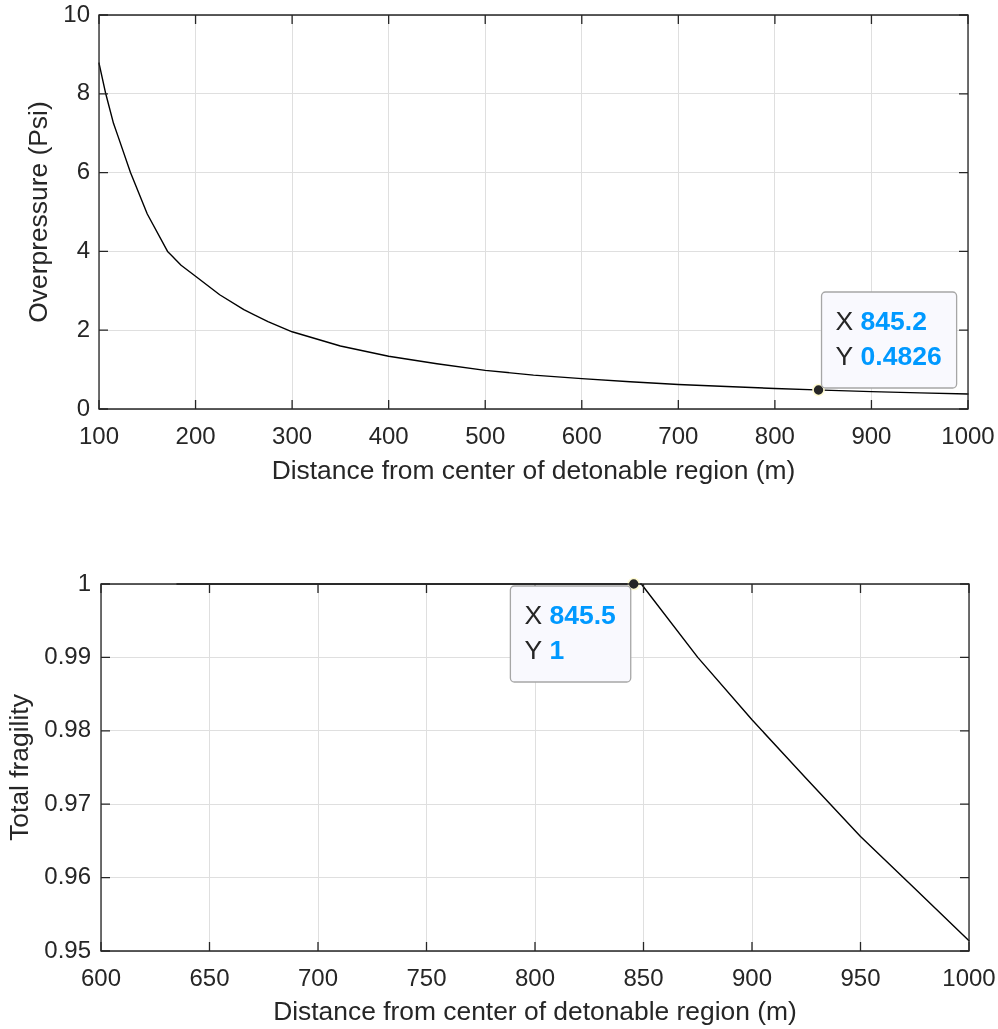  Describe the element at coordinates (67, 876) in the screenshot. I see `y-tick-label: 0.96` at that location.